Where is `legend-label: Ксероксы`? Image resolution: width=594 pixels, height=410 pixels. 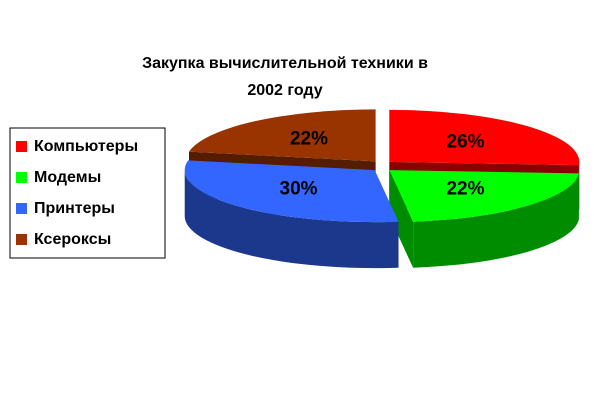 legend-label: Ксероксы is located at coordinates (72, 239).